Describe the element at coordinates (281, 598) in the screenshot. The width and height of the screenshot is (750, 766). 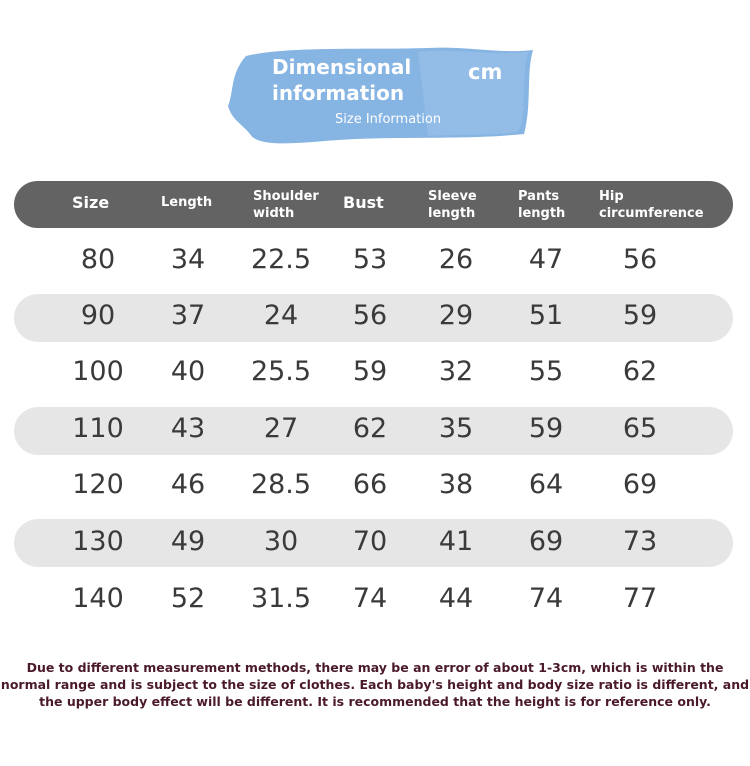
I see `cell-shoulder-width: 31.5` at that location.